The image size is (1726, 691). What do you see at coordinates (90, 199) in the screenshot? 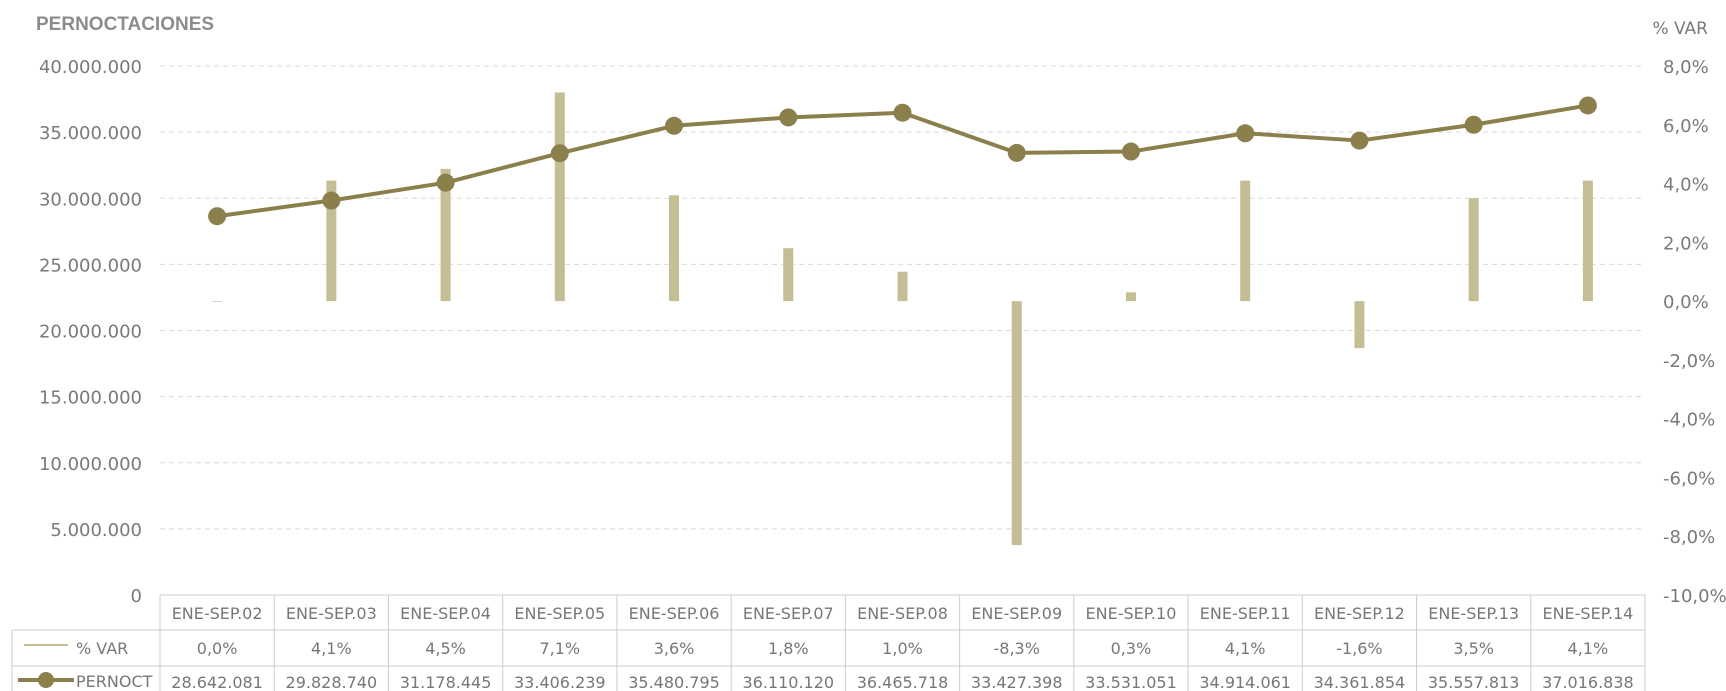
I see `y-tick-label: 30.000.000` at bounding box center [90, 199].